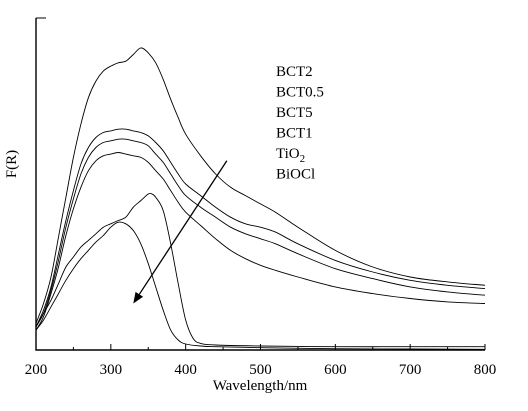 Image resolution: width=528 pixels, height=411 pixels. What do you see at coordinates (294, 134) in the screenshot?
I see `legend-item-bct1: BCT1` at bounding box center [294, 134].